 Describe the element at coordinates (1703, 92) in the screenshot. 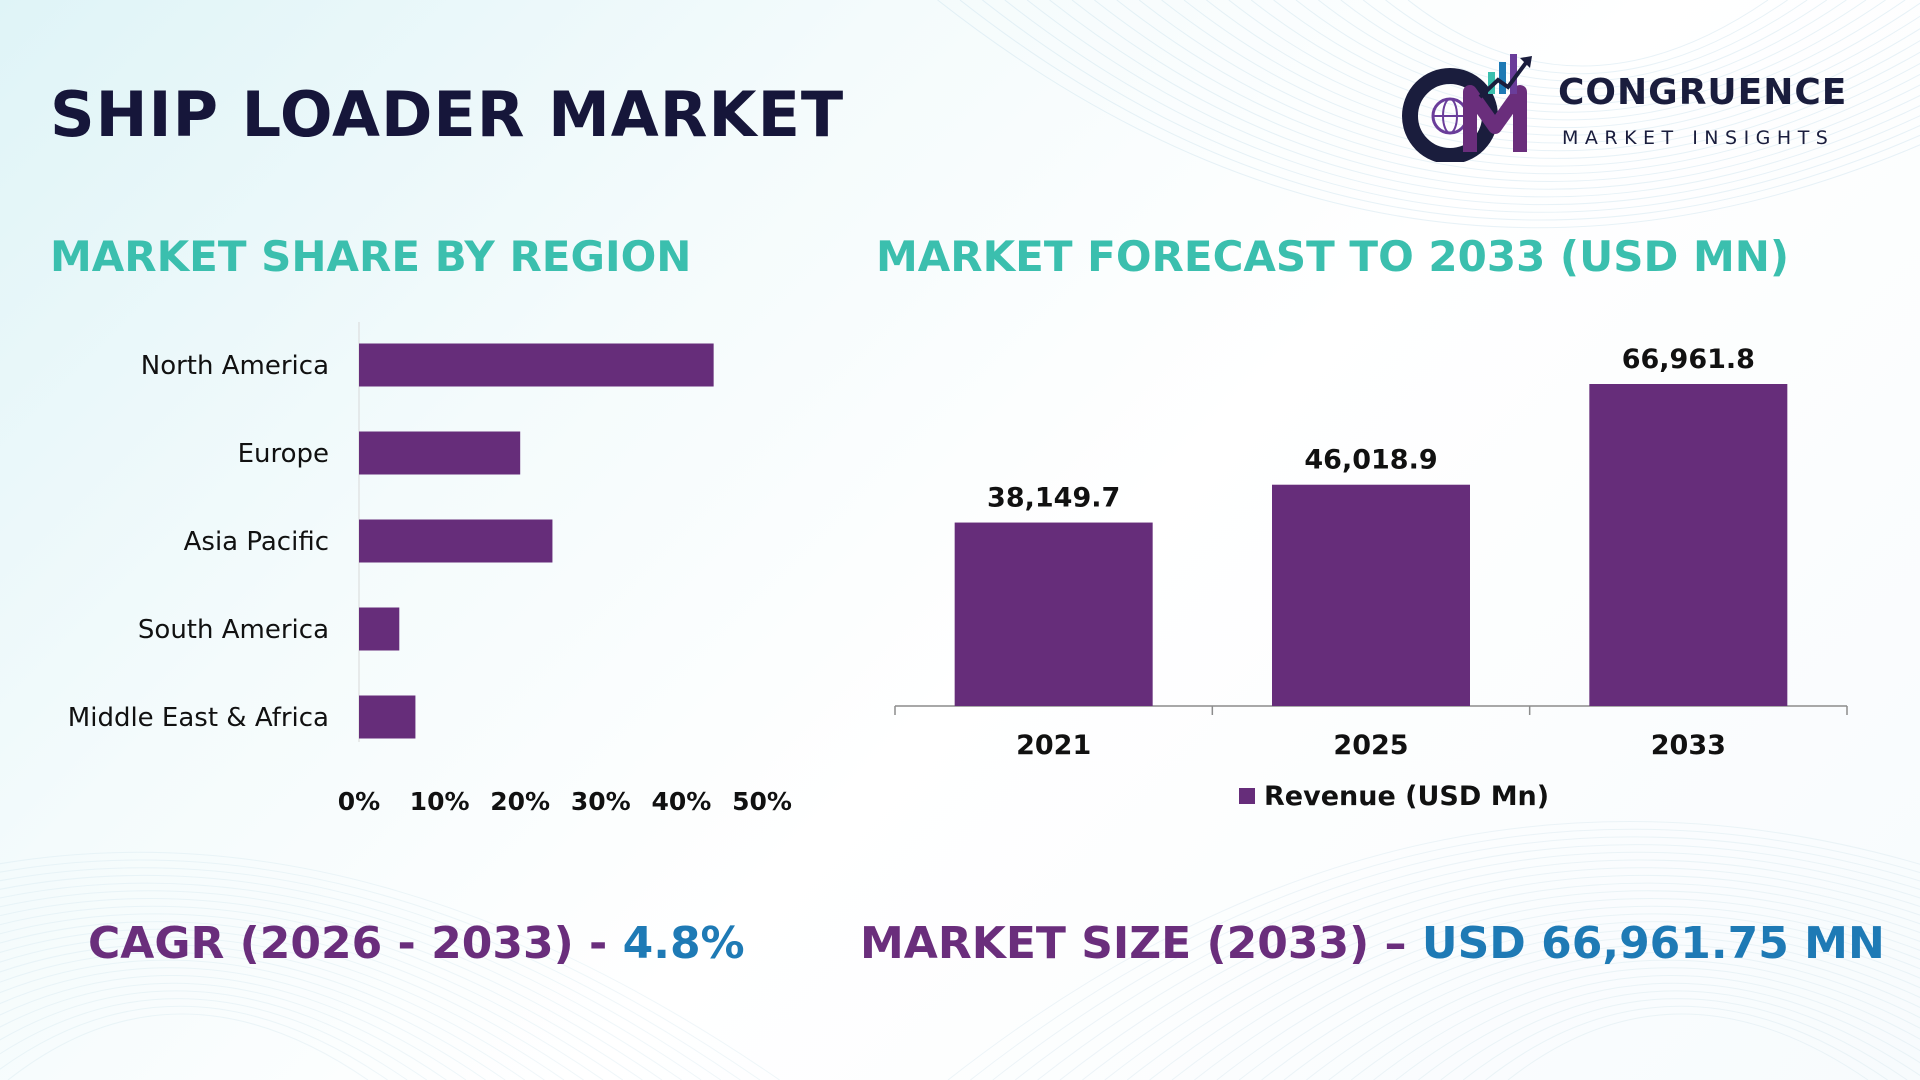

I see `logo-name: CONGRUENCE` at that location.